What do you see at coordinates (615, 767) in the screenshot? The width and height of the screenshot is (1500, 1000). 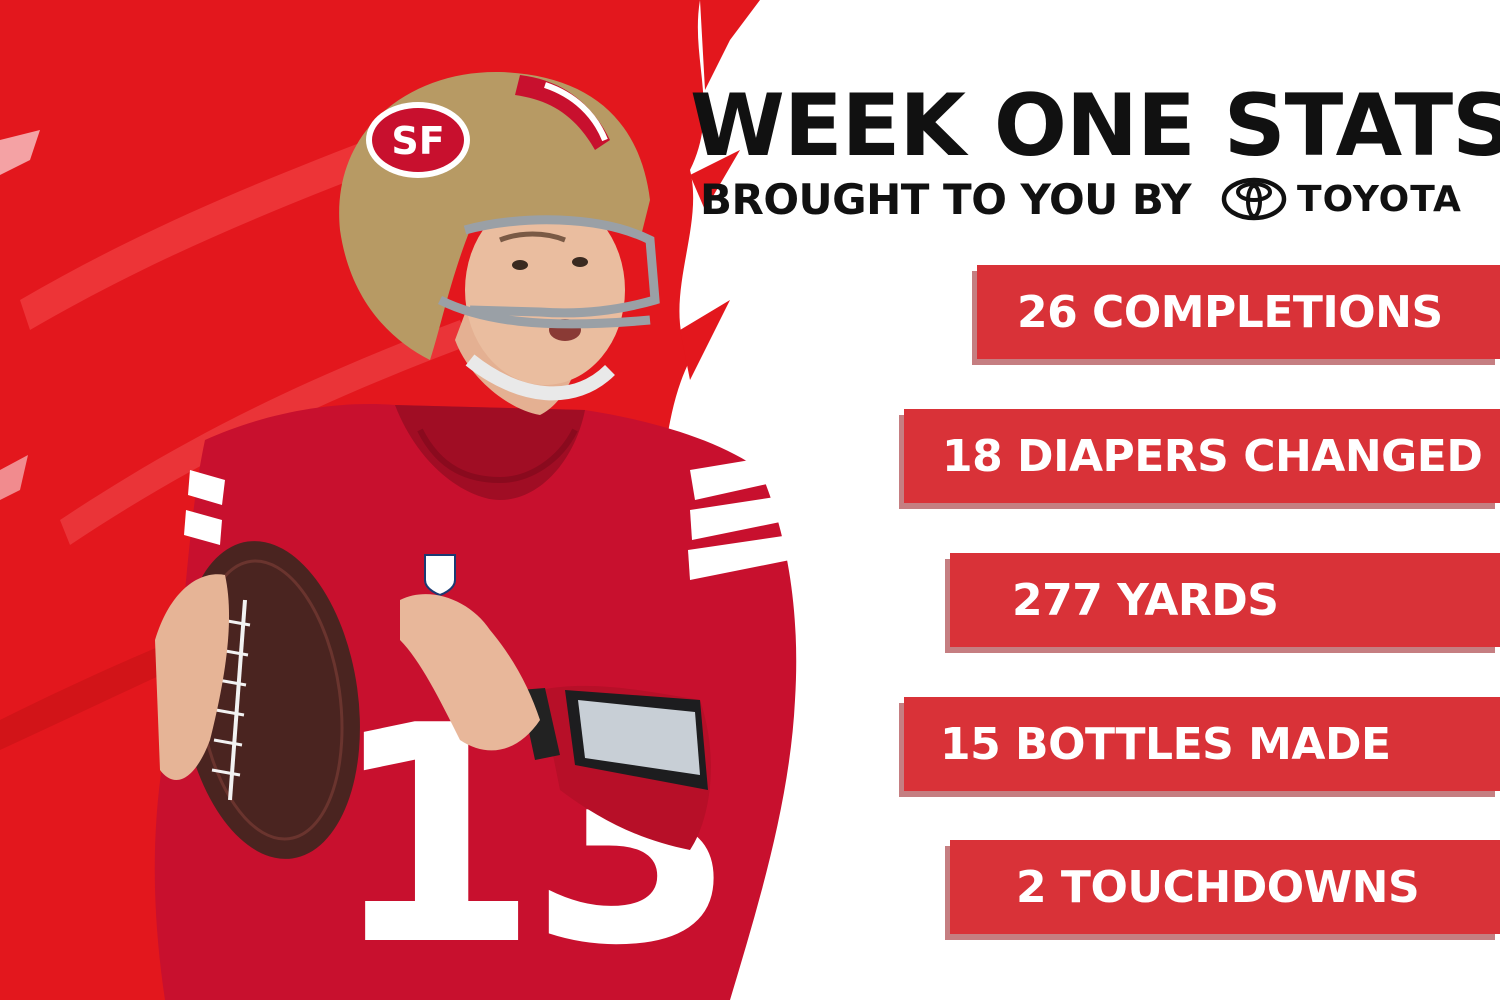 I see `right-arm` at bounding box center [615, 767].